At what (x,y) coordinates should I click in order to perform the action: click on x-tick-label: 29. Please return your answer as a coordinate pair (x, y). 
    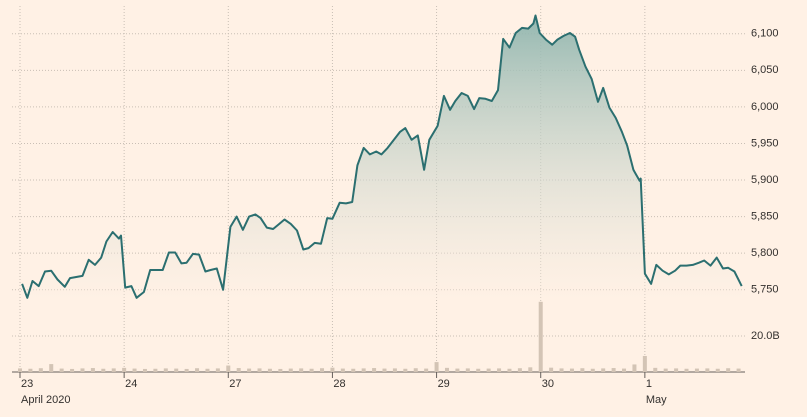
    Looking at the image, I should click on (444, 384).